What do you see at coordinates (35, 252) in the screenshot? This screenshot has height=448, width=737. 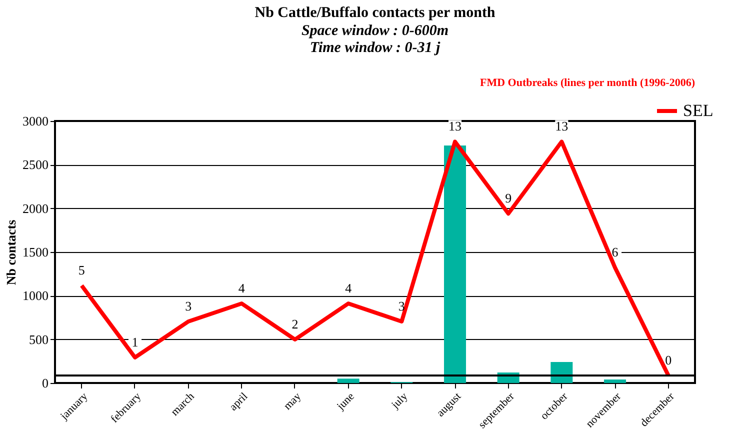 I see `y-tick-label: 1500` at bounding box center [35, 252].